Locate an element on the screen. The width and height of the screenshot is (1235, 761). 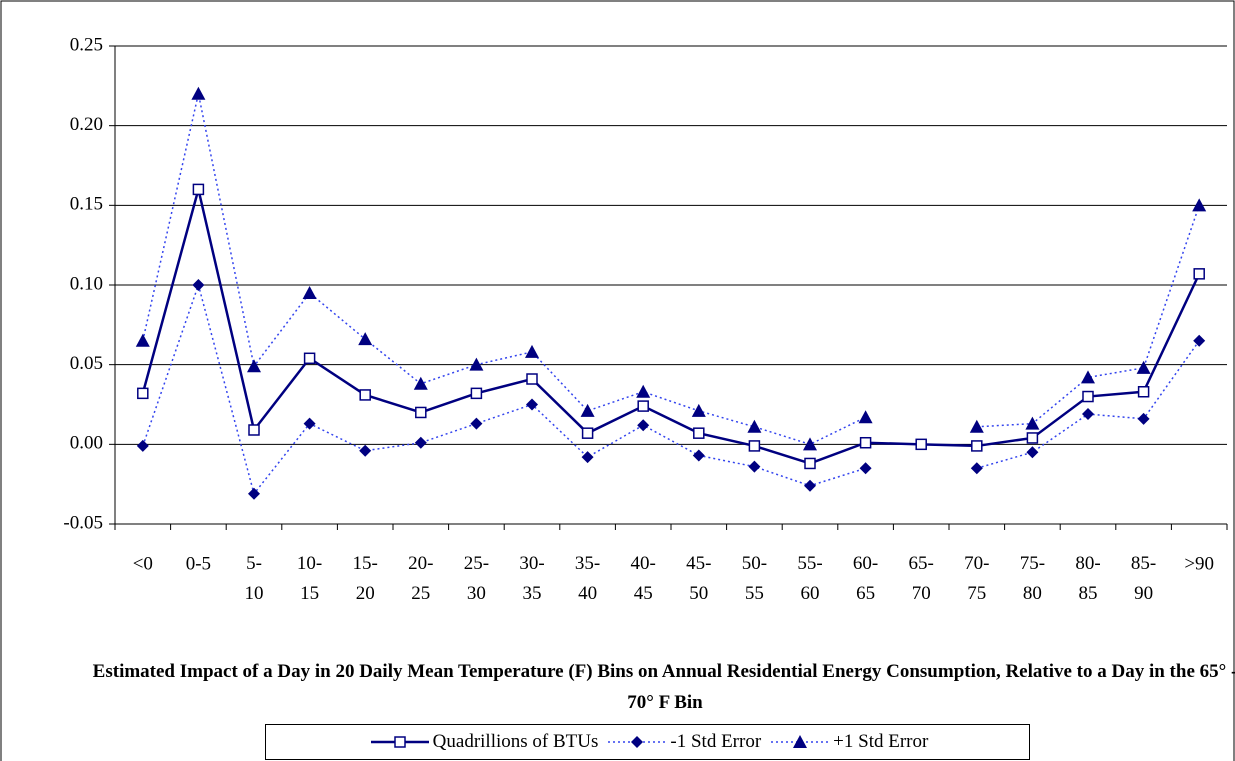
x-tick-label: 30-35 is located at coordinates (531, 578).